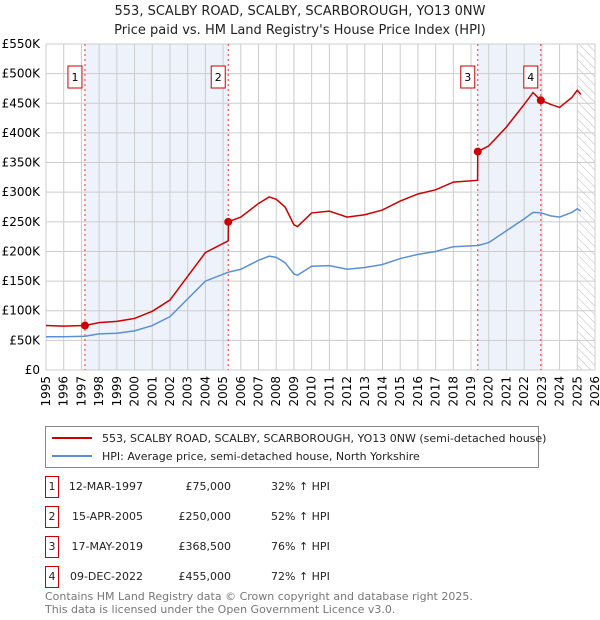  Describe the element at coordinates (22, 44) in the screenshot. I see `y-tick-label: £550K` at that location.